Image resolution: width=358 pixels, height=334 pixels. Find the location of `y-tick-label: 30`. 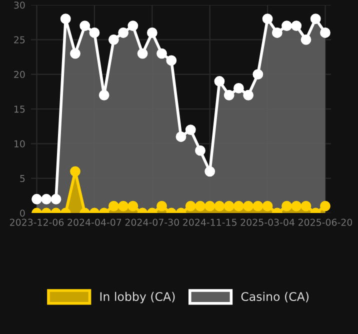

y-tick-label: 30 is located at coordinates (19, 5).